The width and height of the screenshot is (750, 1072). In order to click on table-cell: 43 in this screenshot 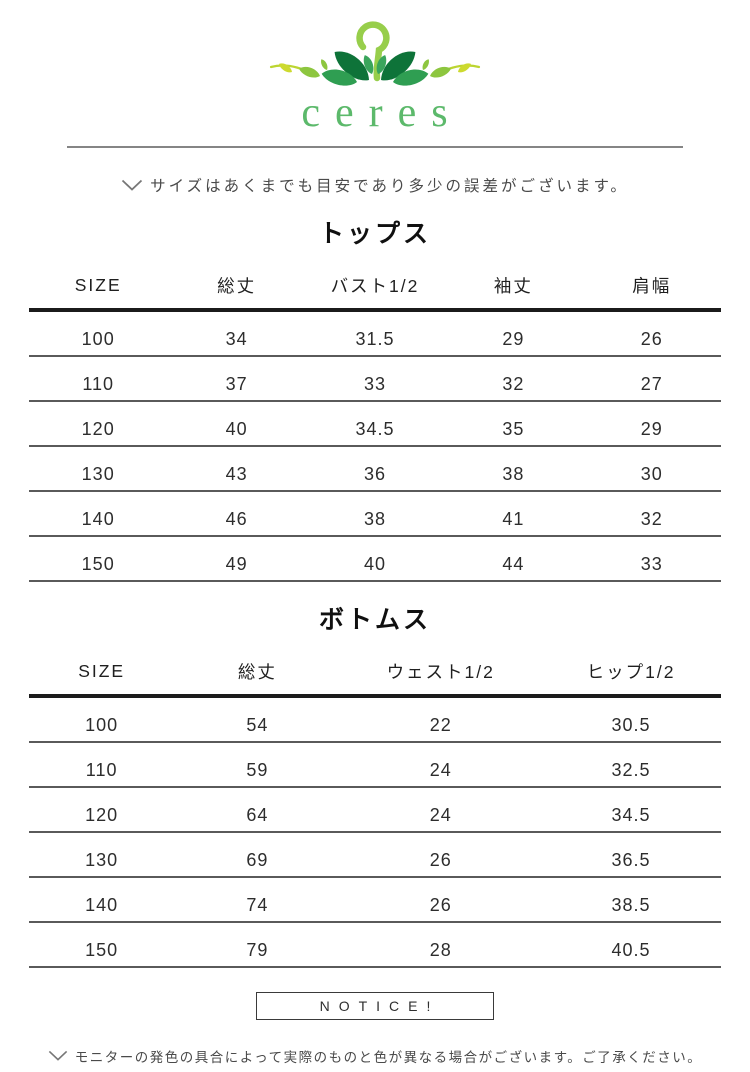, I will do `click(236, 469)`.